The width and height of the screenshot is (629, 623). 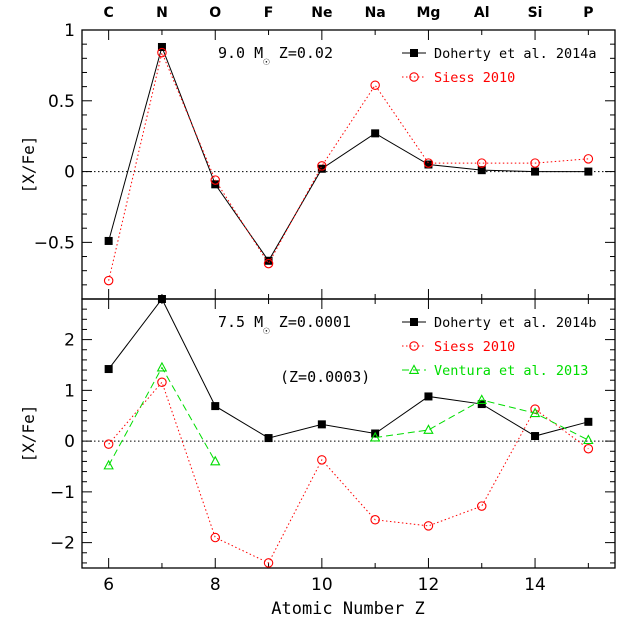 What do you see at coordinates (28, 165) in the screenshot?
I see `y-axis-label: [X/Fe]` at bounding box center [28, 165].